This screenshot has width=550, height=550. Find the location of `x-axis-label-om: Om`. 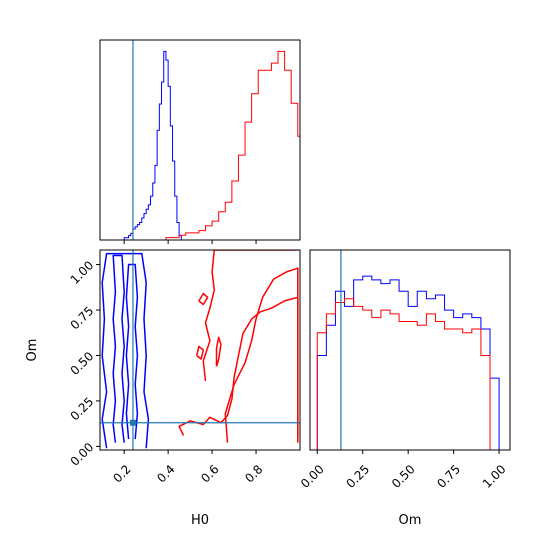

x-axis-label-om: Om is located at coordinates (410, 520).